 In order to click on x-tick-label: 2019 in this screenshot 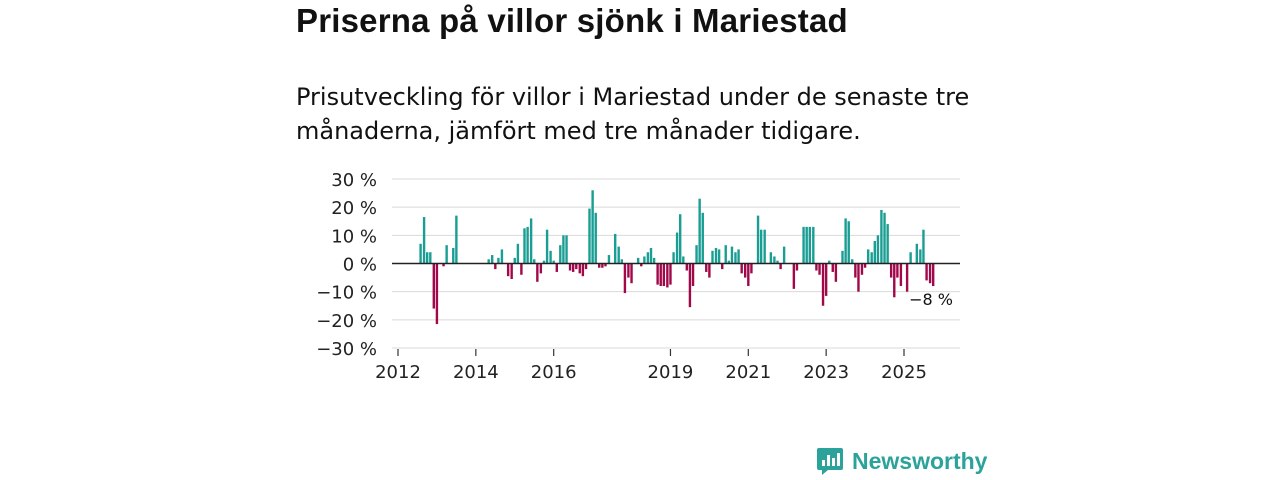, I will do `click(671, 372)`.